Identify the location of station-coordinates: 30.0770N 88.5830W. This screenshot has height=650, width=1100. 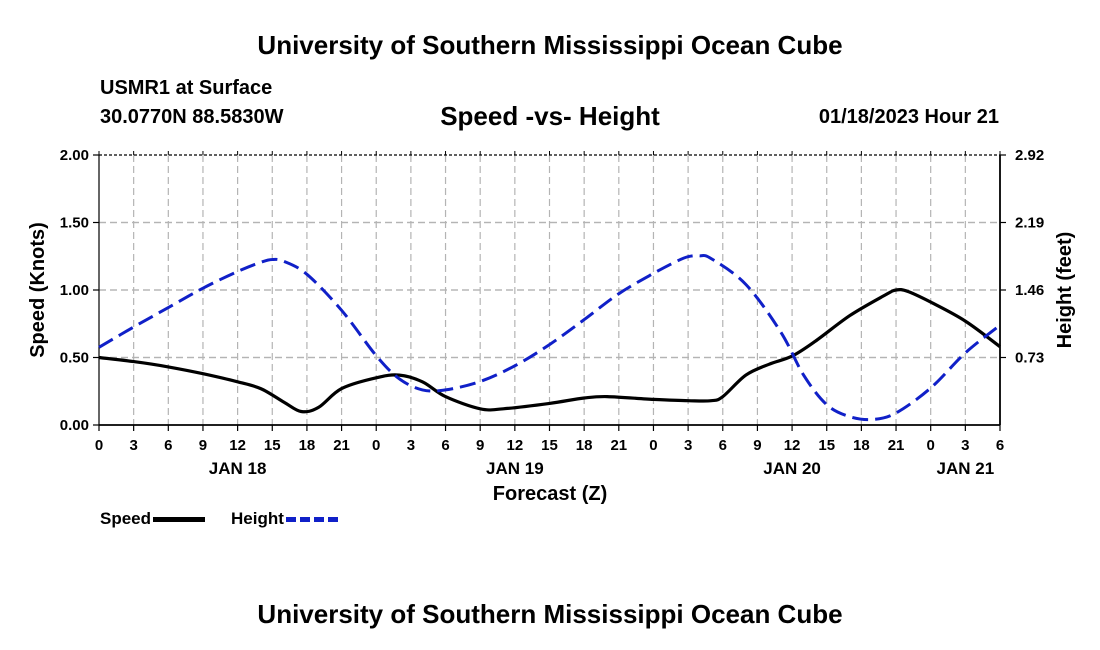
(192, 117).